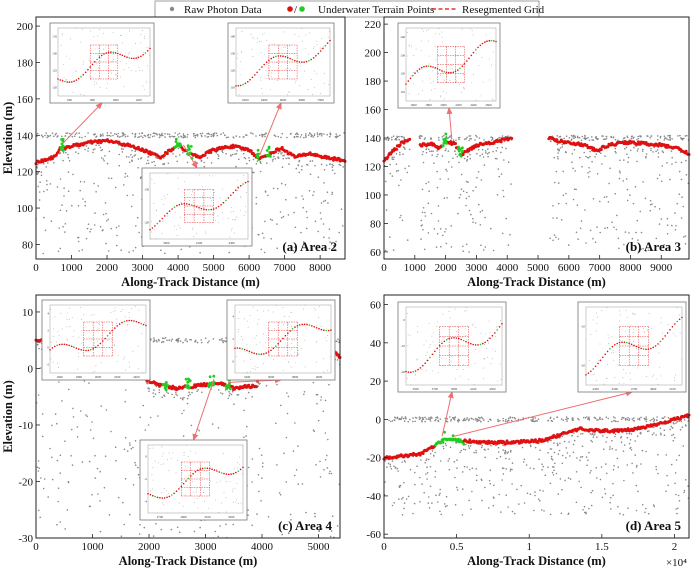  I want to click on legend-terrain-label: Underwater Terrain Points, so click(376, 10).